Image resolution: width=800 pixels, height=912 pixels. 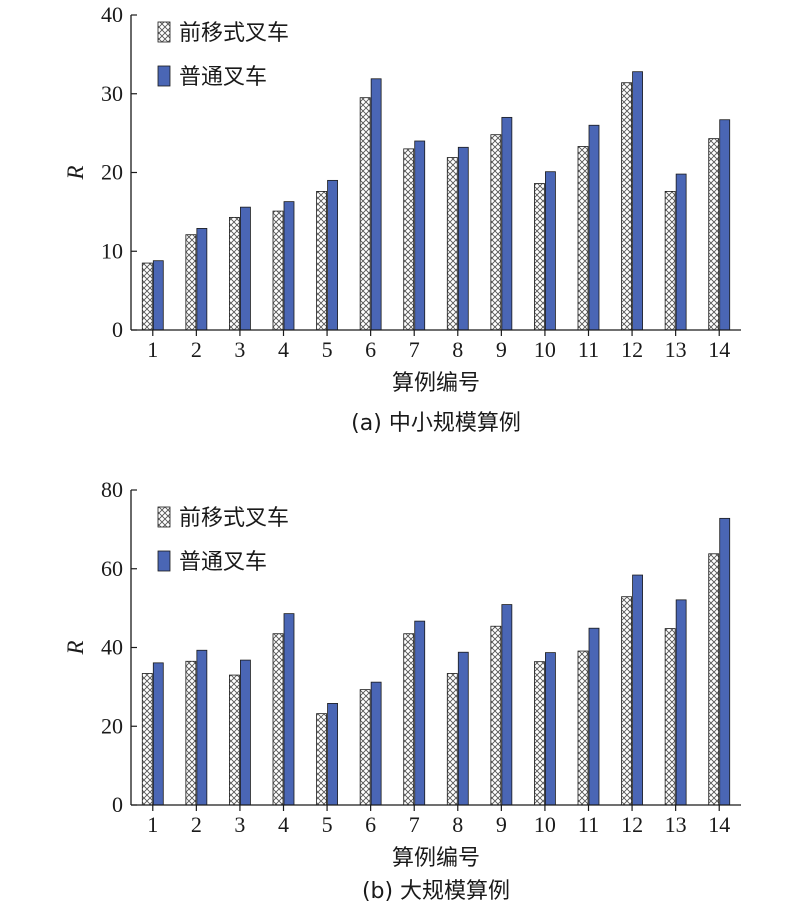 What do you see at coordinates (436, 891) in the screenshot?
I see `chart-caption: (b) 大规模算例` at bounding box center [436, 891].